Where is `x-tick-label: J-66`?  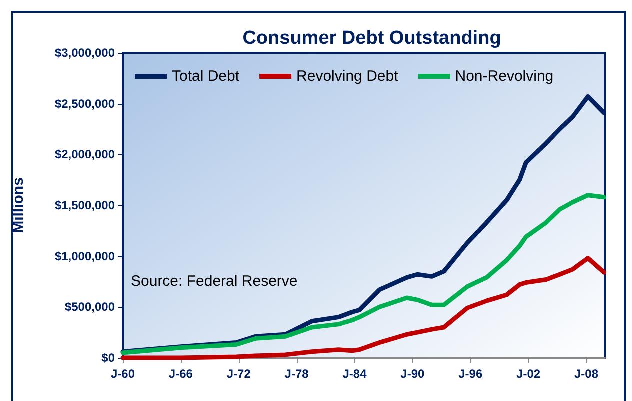 x-tick-label: J-66 is located at coordinates (181, 374).